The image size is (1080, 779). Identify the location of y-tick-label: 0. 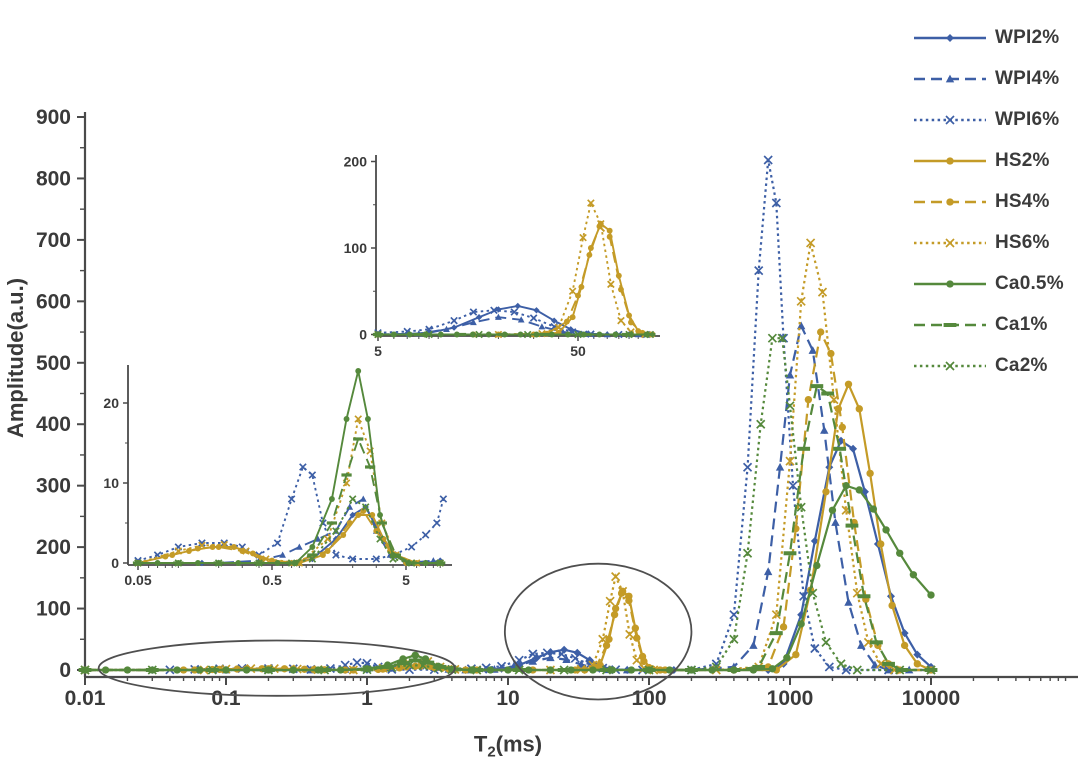
(65, 670).